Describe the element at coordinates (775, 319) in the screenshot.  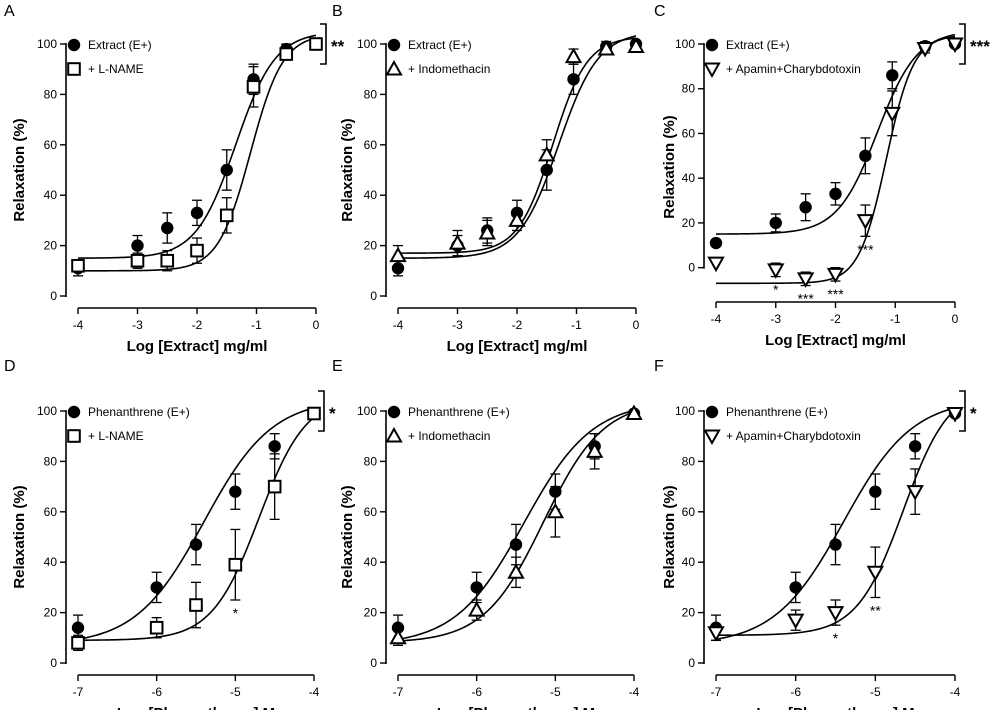
I see `x-tick-label: -3` at that location.